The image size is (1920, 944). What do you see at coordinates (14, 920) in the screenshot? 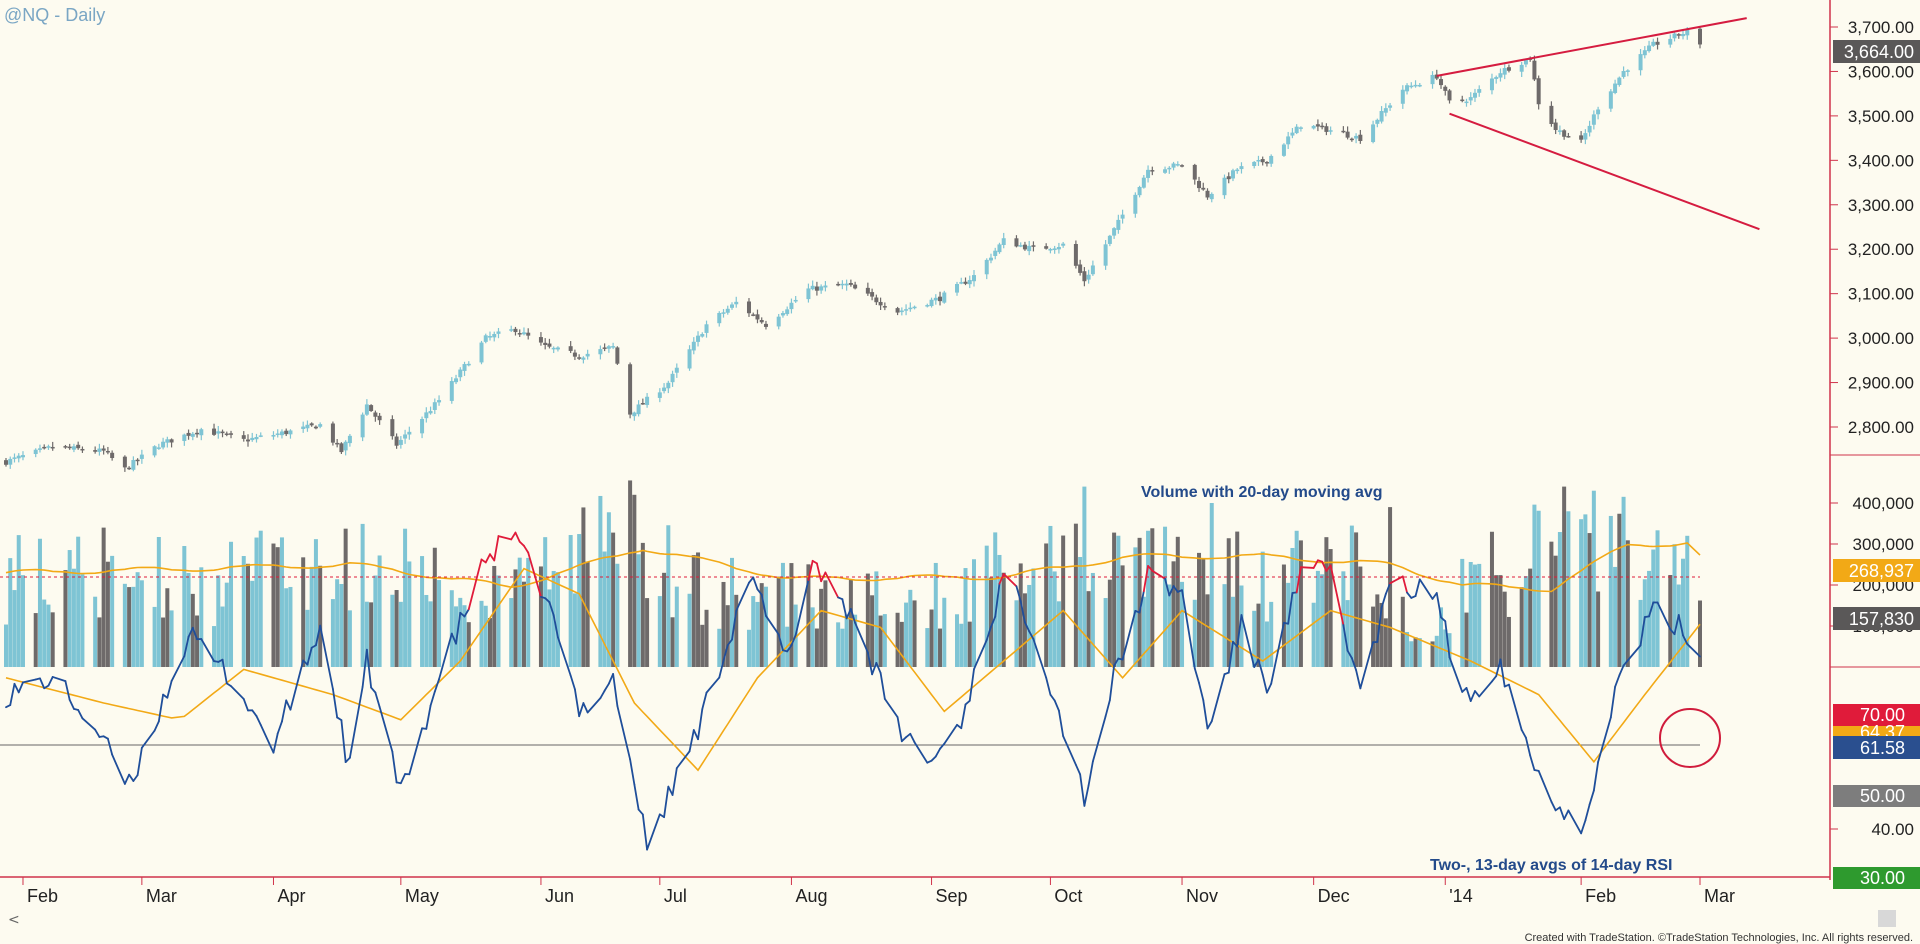
I see `left-arrow-icon: <` at bounding box center [14, 920].